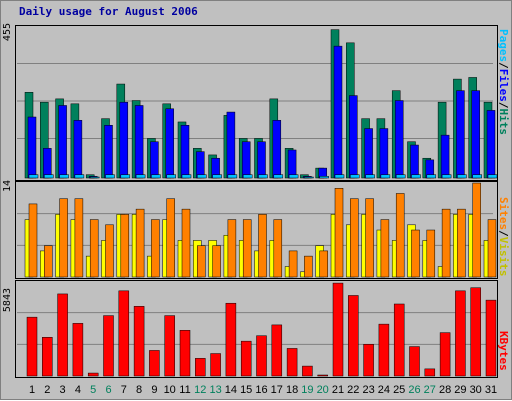 The width and height of the screenshot is (512, 401). Describe the element at coordinates (384, 390) in the screenshot. I see `day-tick-label: 24` at that location.